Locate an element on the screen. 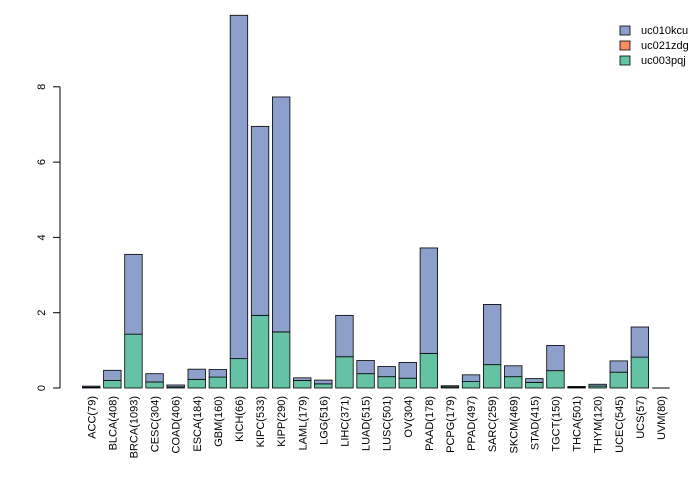 Image resolution: width=700 pixels, height=480 pixels. legend: uc010kcu uc021zdg uc003pqj is located at coordinates (654, 46).